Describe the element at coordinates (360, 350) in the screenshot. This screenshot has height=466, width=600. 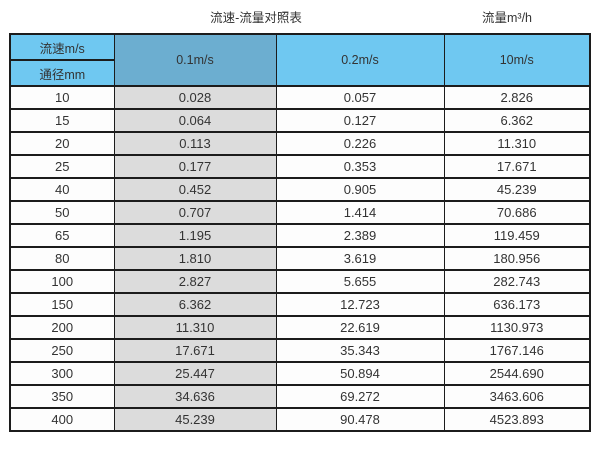
I see `flow-value-cell-0-2ms: 35.343` at that location.